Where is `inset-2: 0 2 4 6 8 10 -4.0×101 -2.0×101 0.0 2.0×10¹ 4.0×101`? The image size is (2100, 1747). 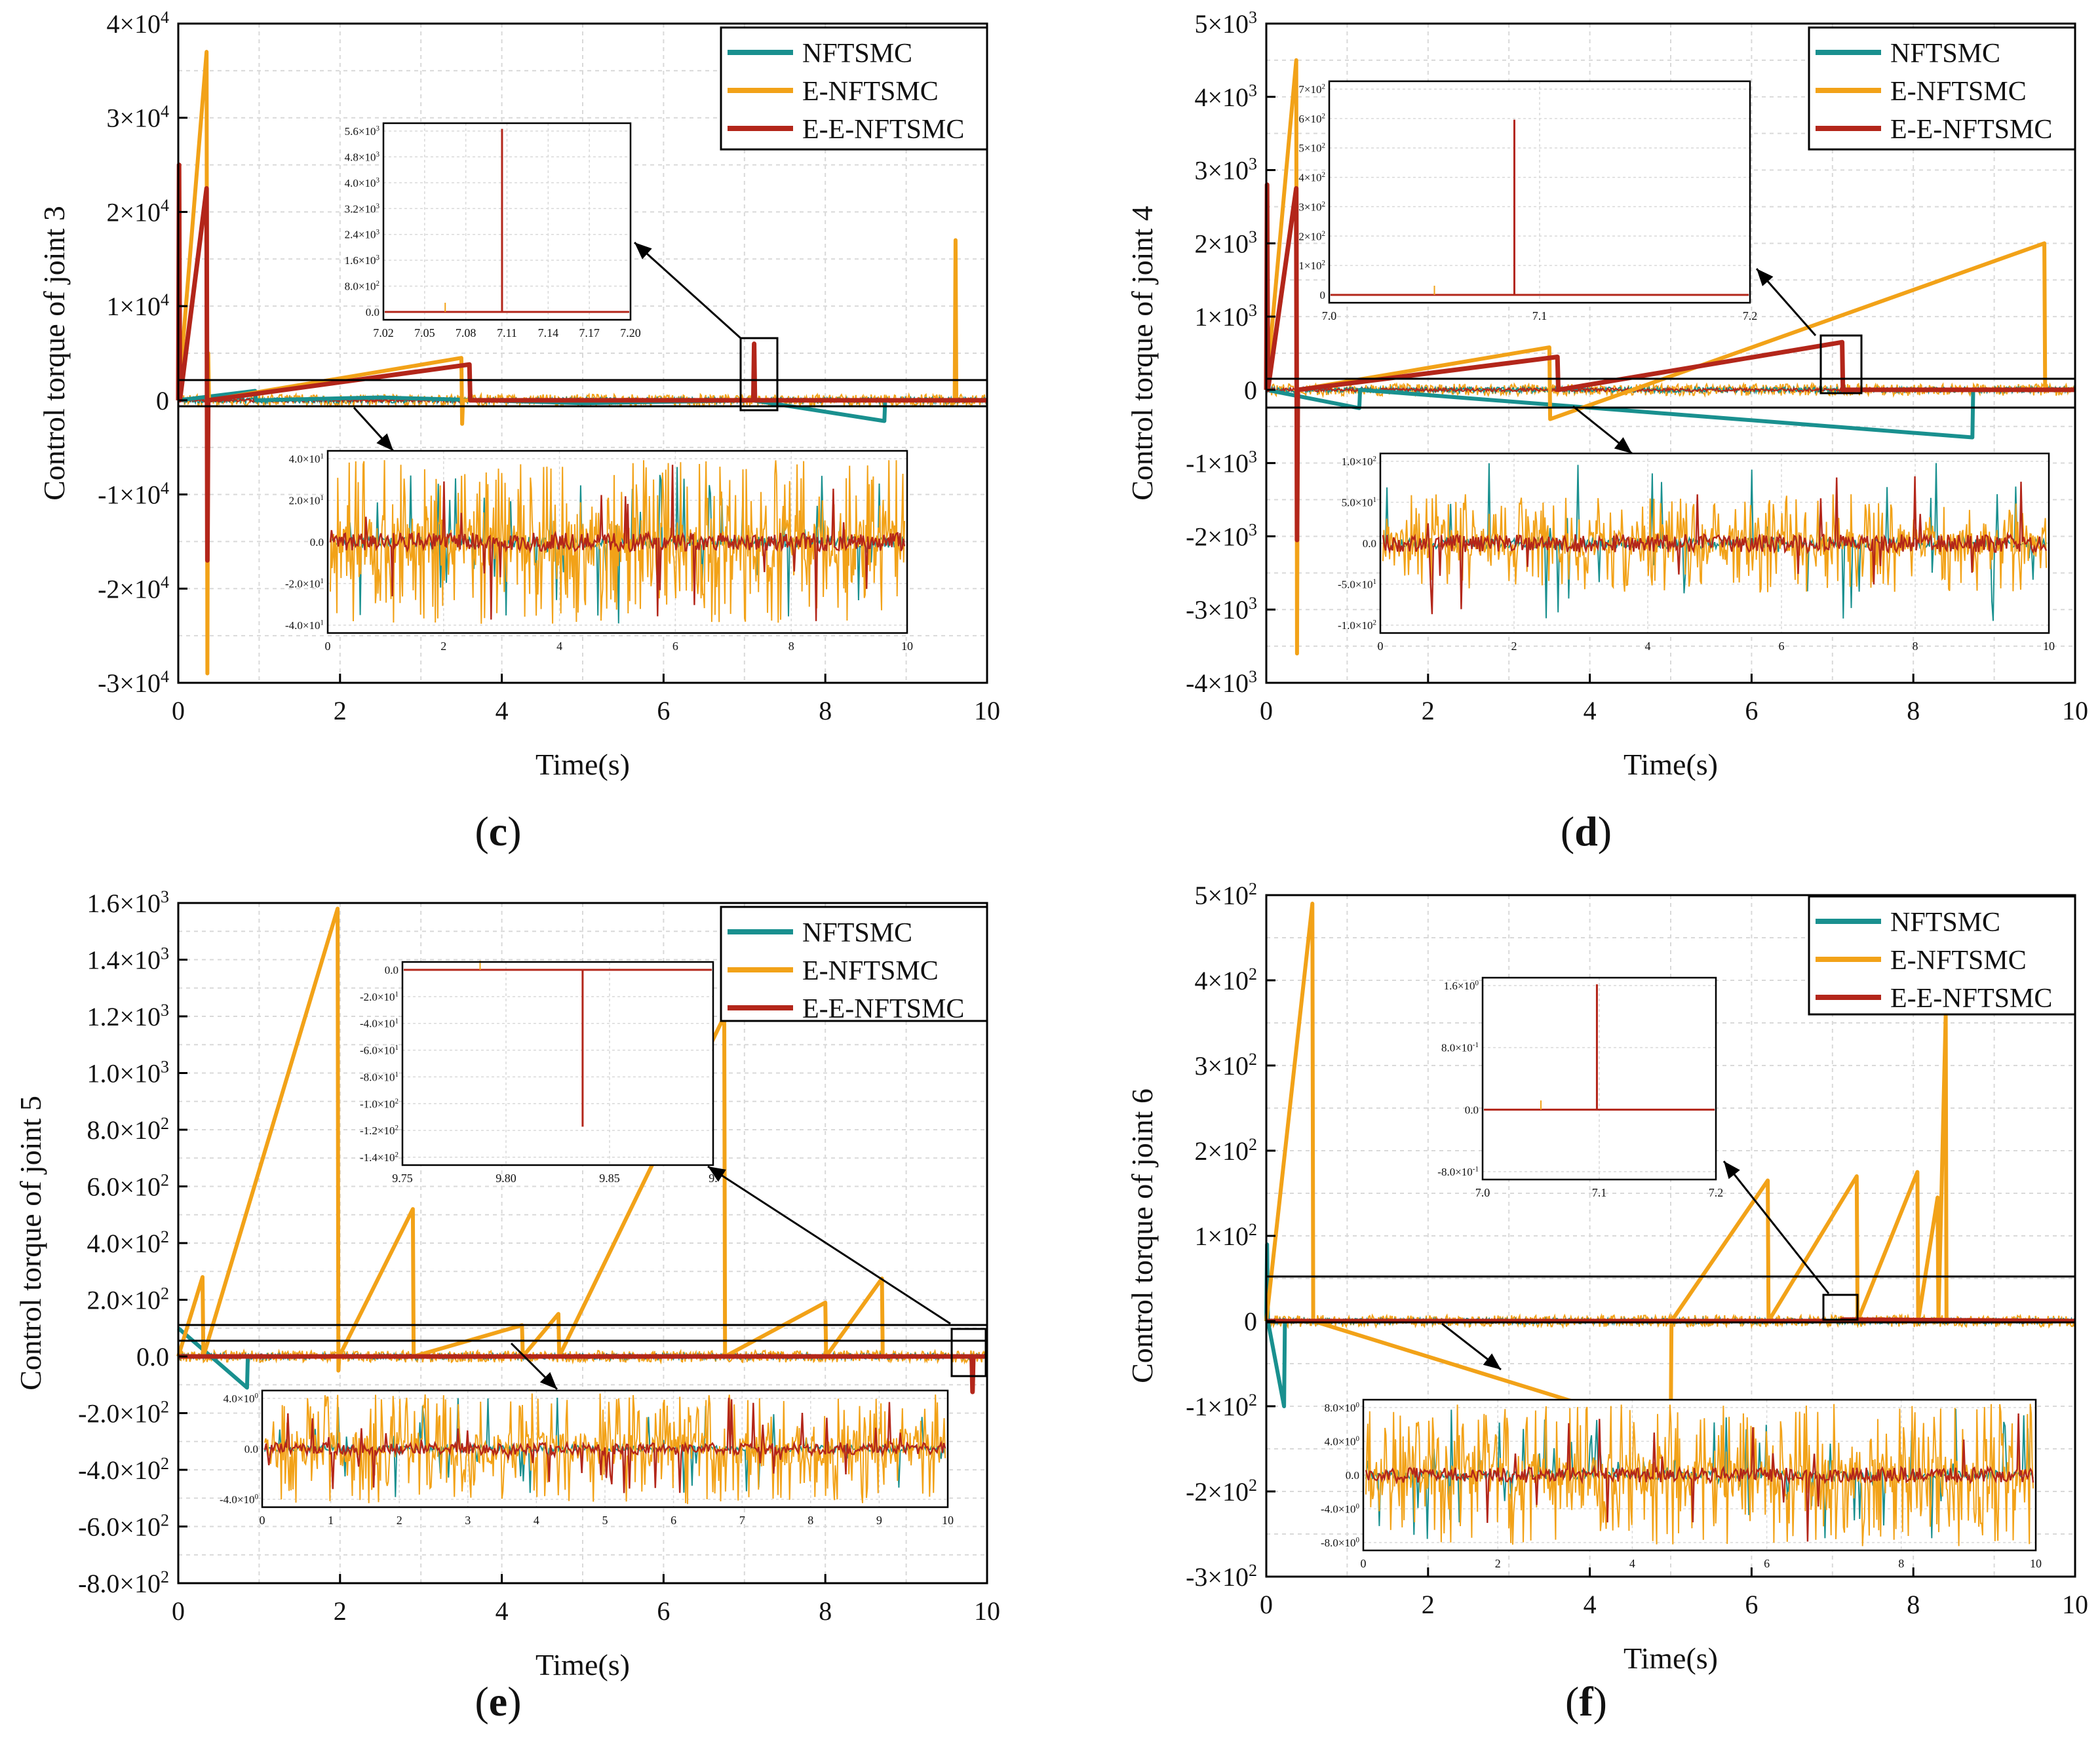
inset-2: 0 2 4 6 8 10 -4.0×101 -2.0×101 0.0 2.0×10¹ 4.0×101 is located at coordinates (599, 551).